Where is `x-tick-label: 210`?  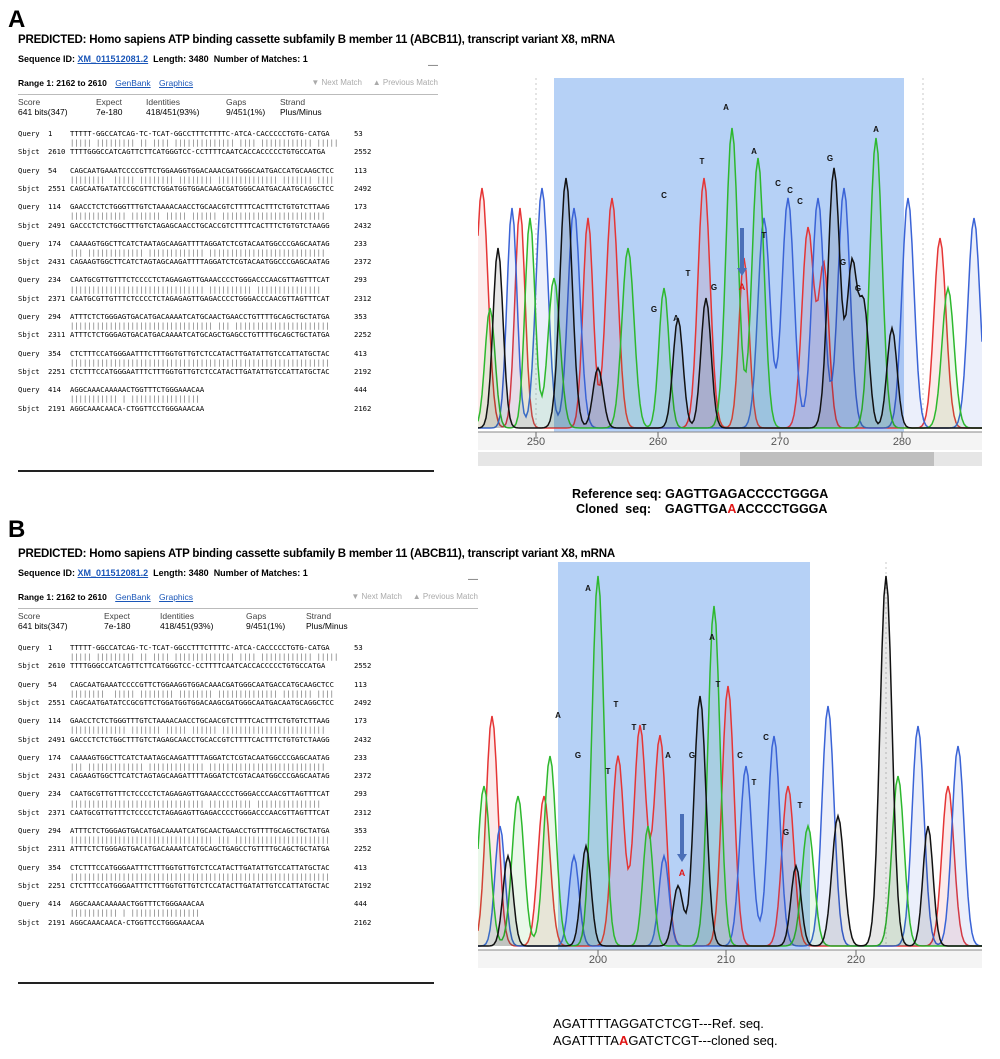 x-tick-label: 210 is located at coordinates (726, 960).